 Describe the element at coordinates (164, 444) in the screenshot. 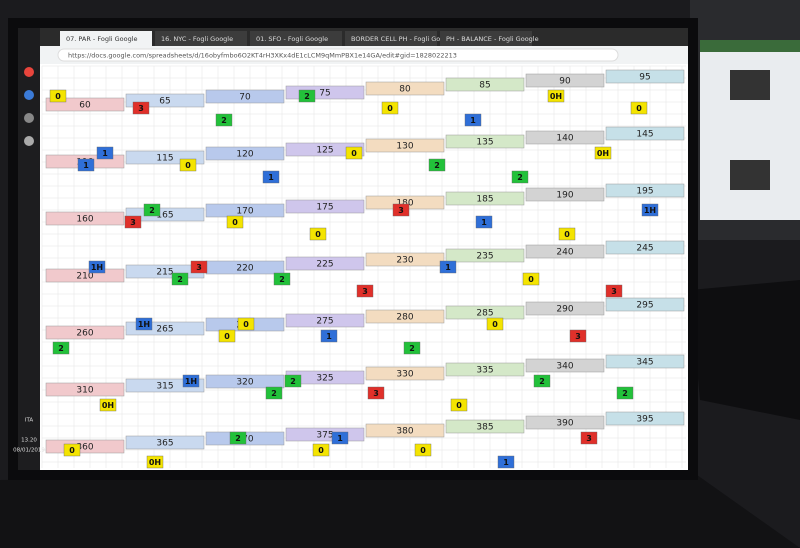

I see `band-label: 365` at that location.